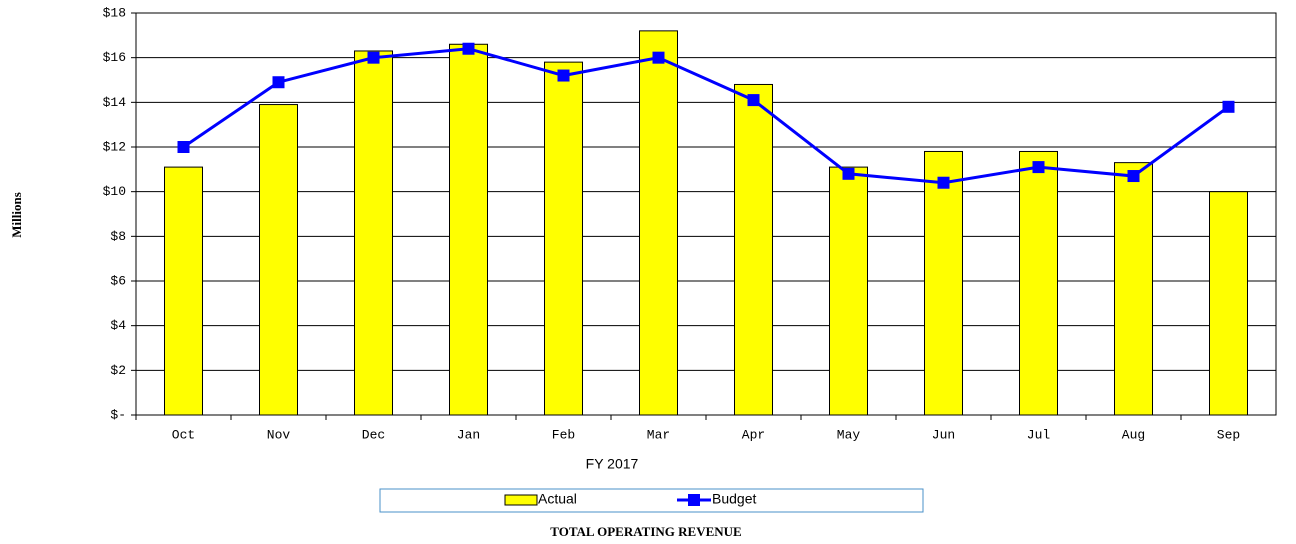 The height and width of the screenshot is (544, 1296). I want to click on legend-swatch, so click(521, 500).